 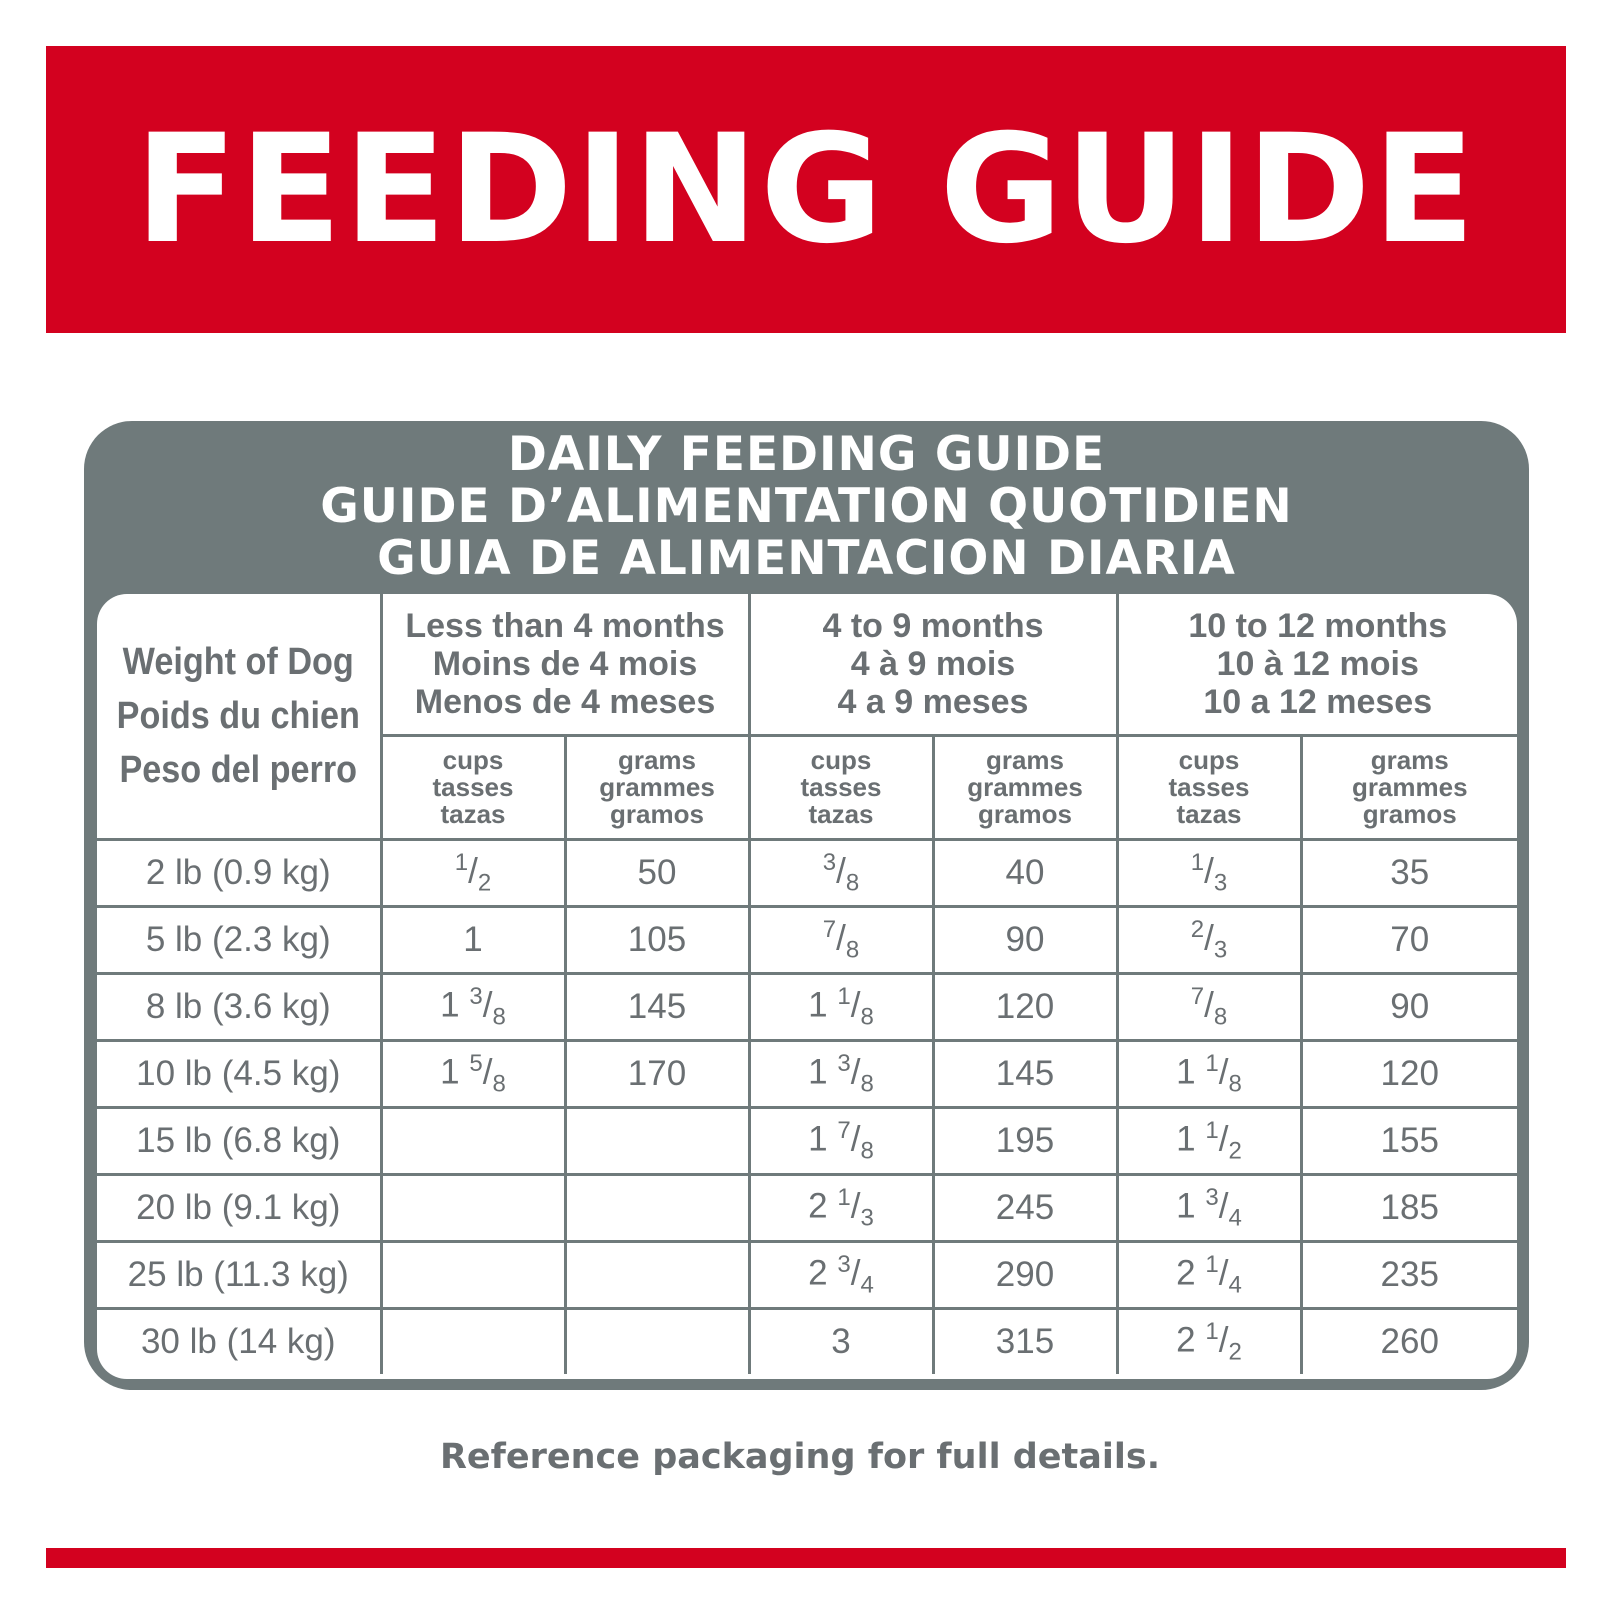 I want to click on weight-cell: 2 lb (0.9 kg), so click(x=240, y=873).